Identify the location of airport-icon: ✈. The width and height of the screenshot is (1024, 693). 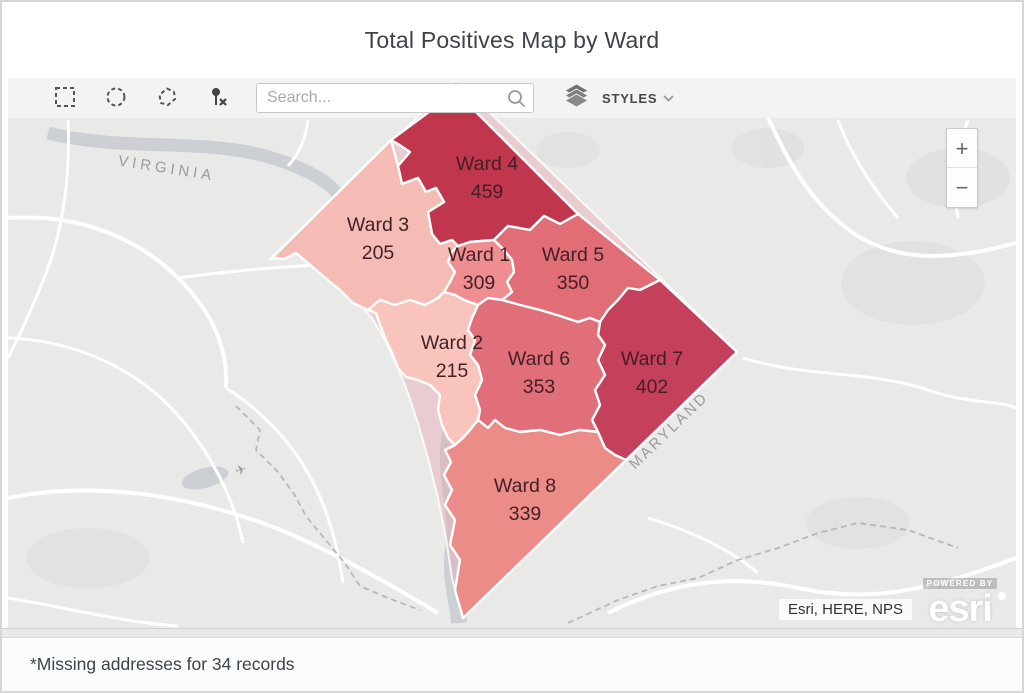
(240, 470).